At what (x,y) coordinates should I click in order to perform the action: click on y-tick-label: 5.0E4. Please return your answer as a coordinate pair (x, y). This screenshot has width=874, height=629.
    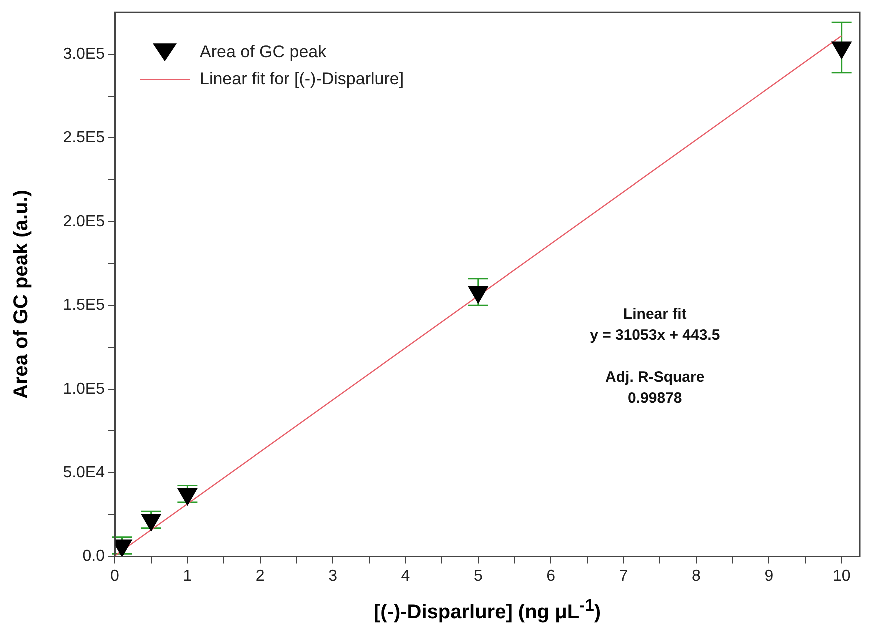
    Looking at the image, I should click on (84, 473).